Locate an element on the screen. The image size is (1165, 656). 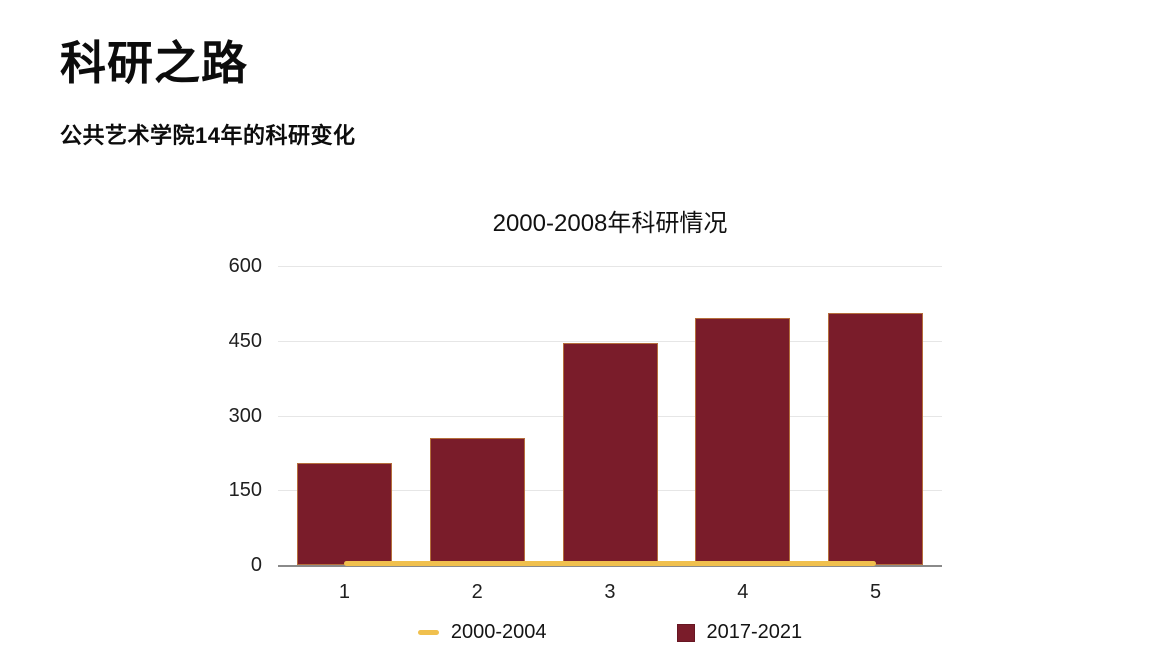
chart-legend: 2000-2004 2017-2021 is located at coordinates (610, 632).